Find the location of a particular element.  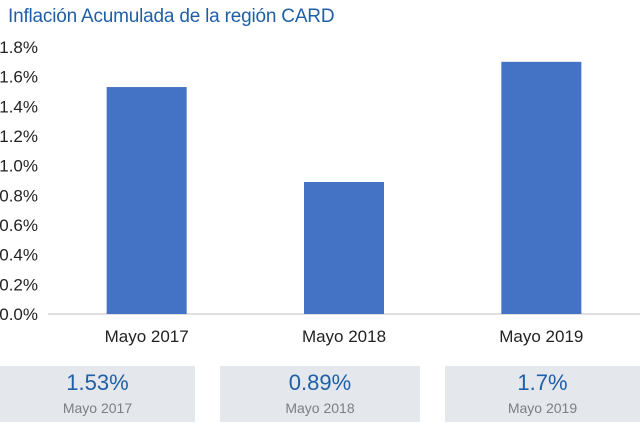

card-label: Mayo 2017 is located at coordinates (97, 408).